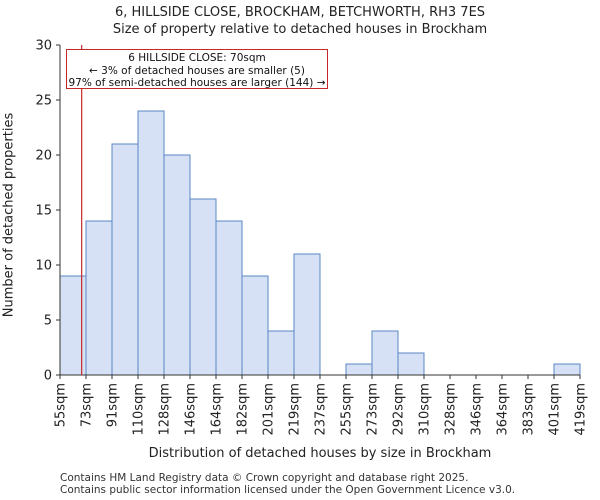  I want to click on x-tick-label: 110sqm, so click(139, 409).